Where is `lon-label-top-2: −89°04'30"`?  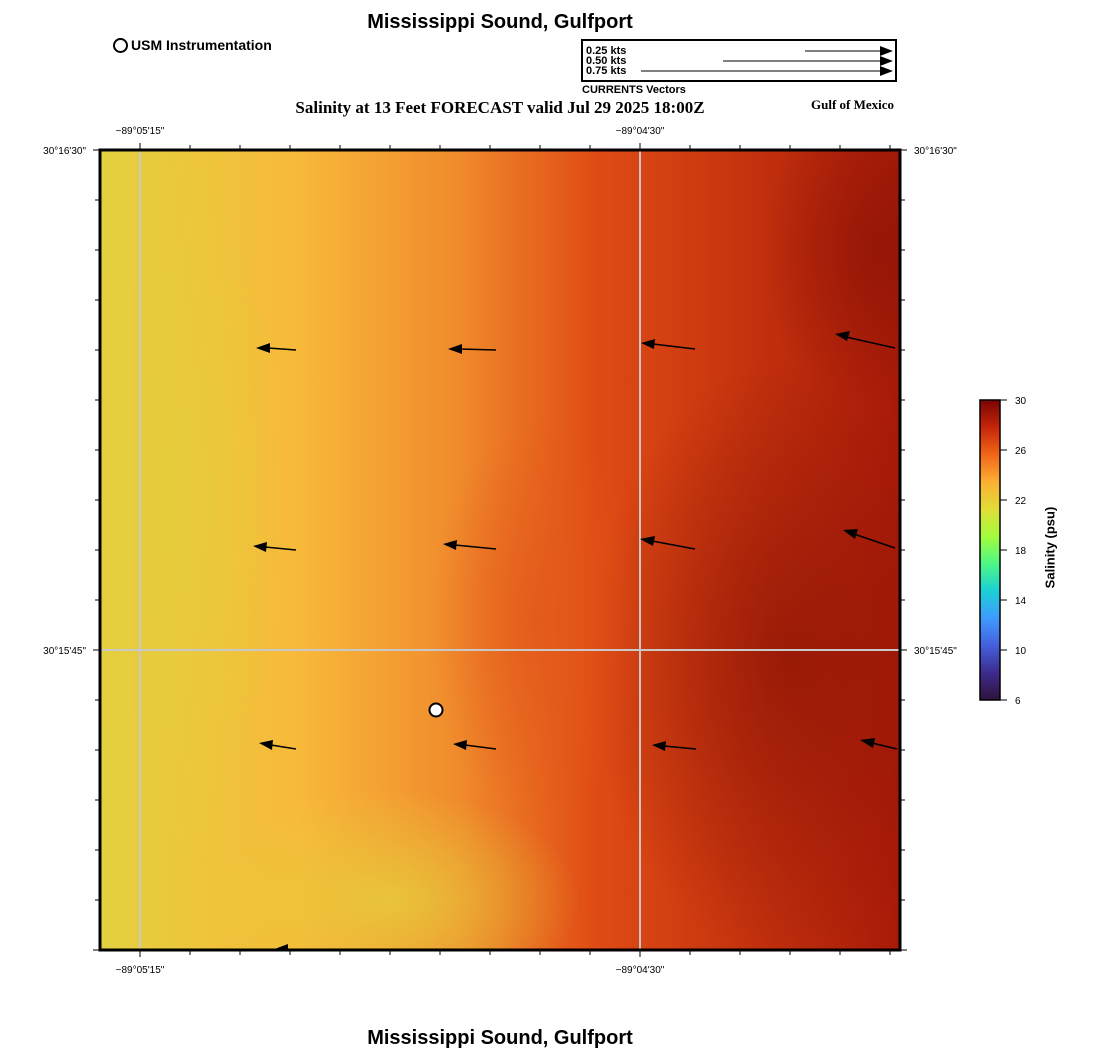
lon-label-top-2: −89°04'30" is located at coordinates (640, 131).